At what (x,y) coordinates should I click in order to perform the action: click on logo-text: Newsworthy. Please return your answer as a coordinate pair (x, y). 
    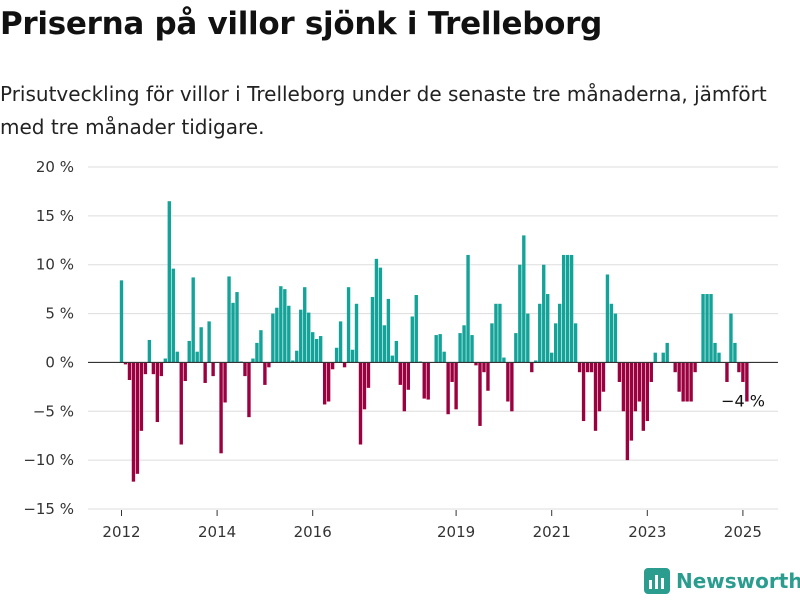
    Looking at the image, I should click on (738, 581).